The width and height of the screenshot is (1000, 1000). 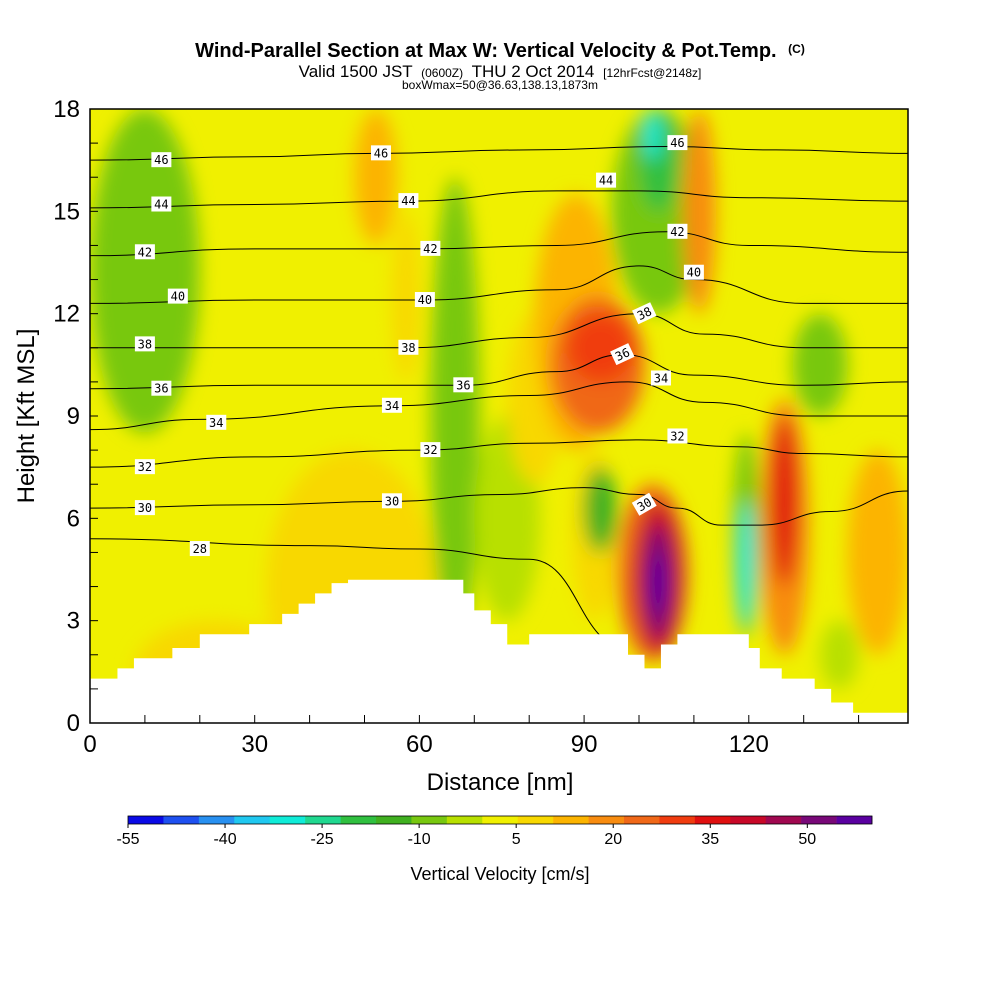 I want to click on svg-text: 28, so click(x=200, y=549).